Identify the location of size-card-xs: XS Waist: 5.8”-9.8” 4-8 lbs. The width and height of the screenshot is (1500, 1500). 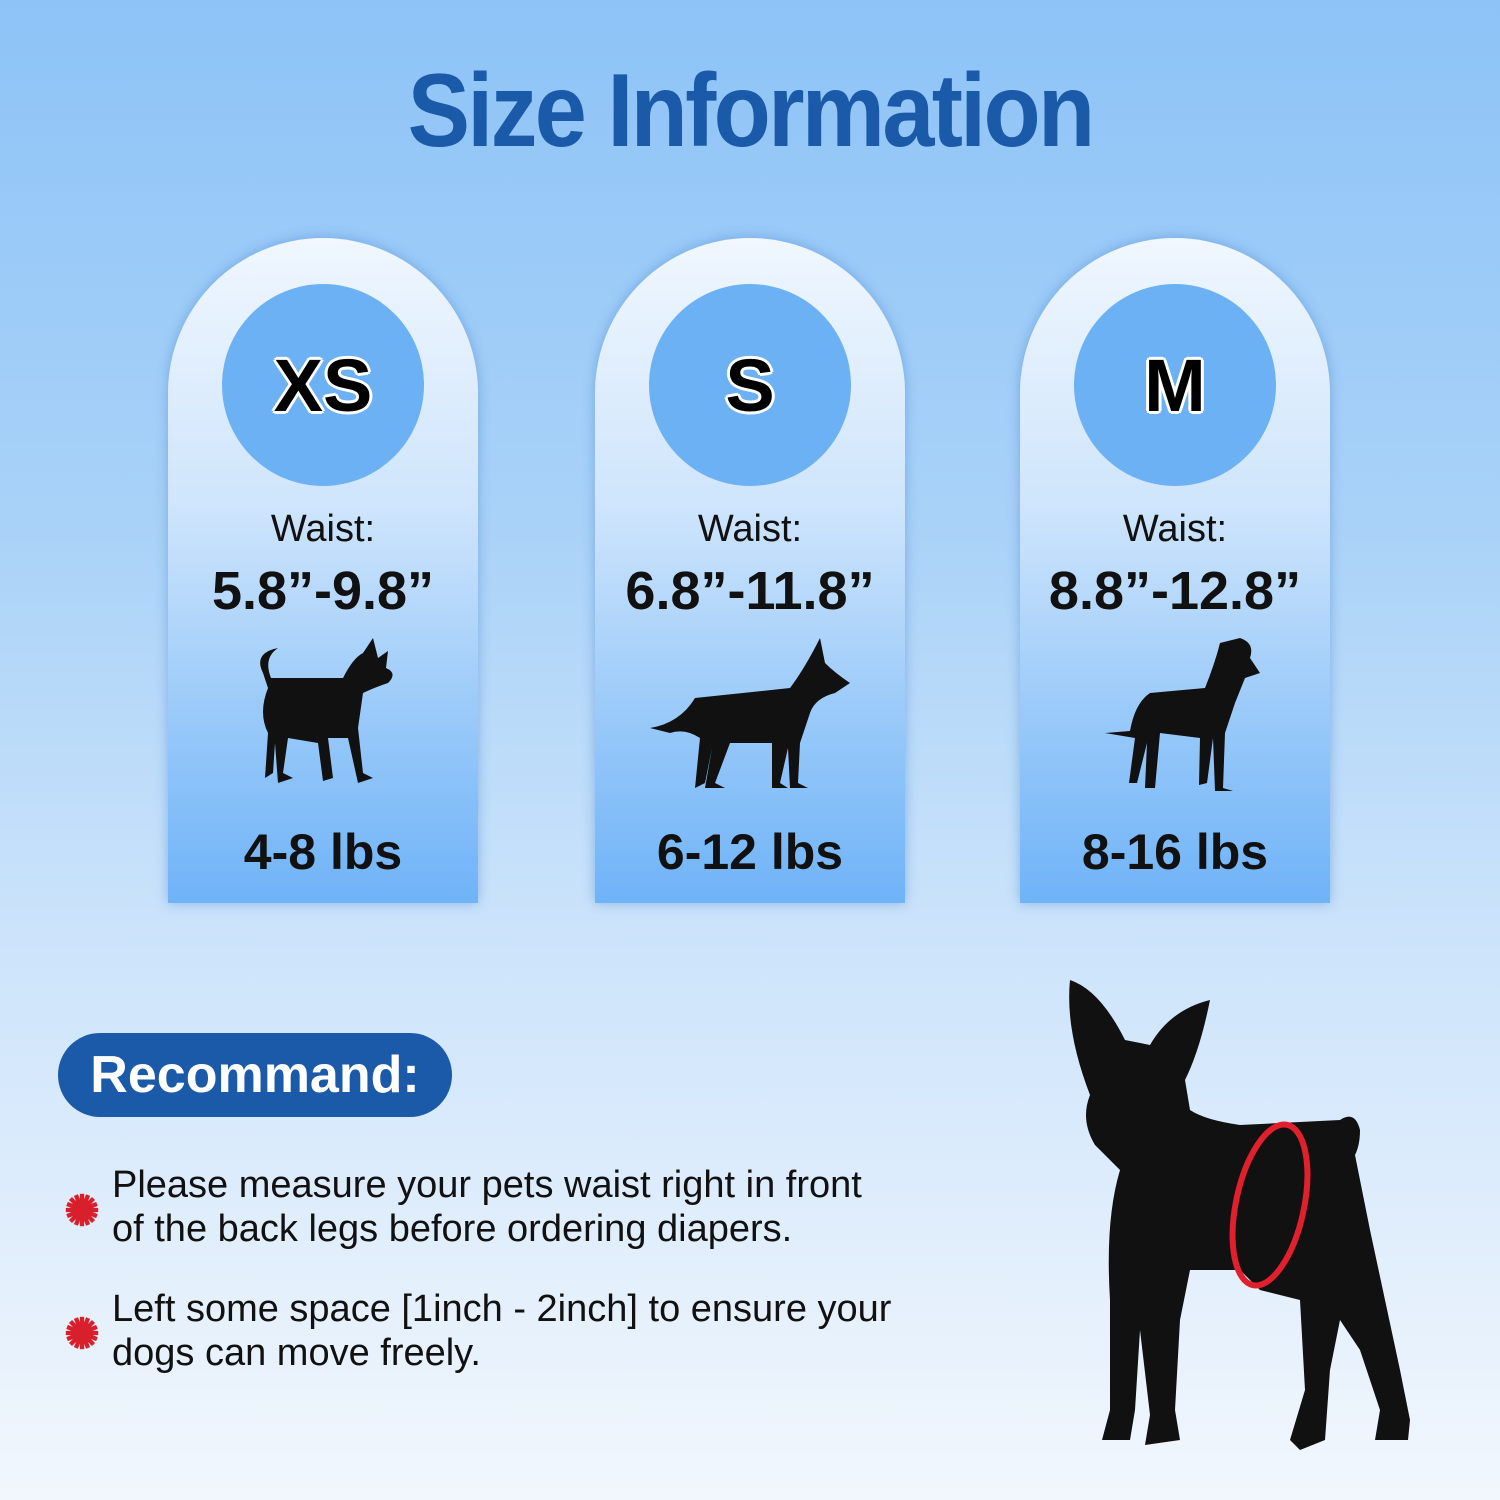
(323, 570).